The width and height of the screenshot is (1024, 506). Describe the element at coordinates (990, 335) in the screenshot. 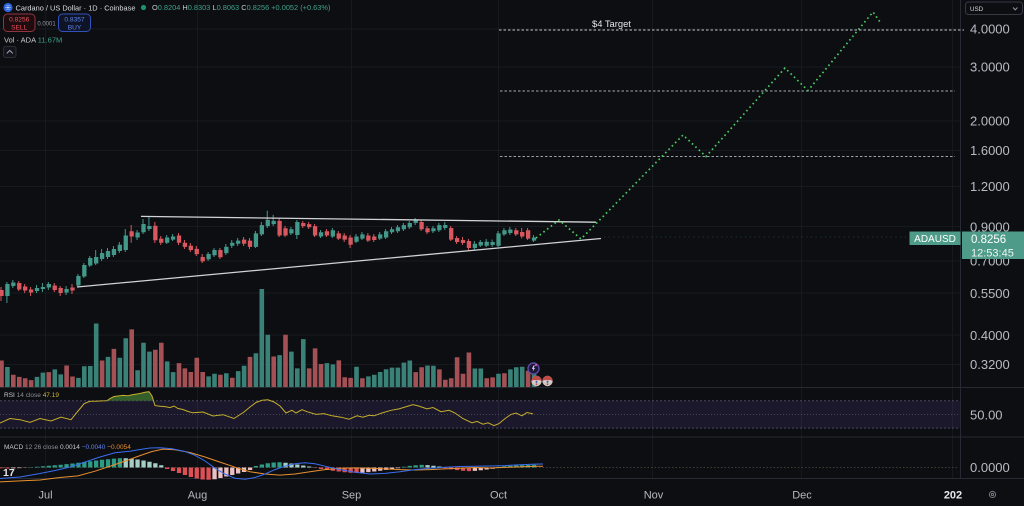

I see `svg-text: 0.4000` at that location.